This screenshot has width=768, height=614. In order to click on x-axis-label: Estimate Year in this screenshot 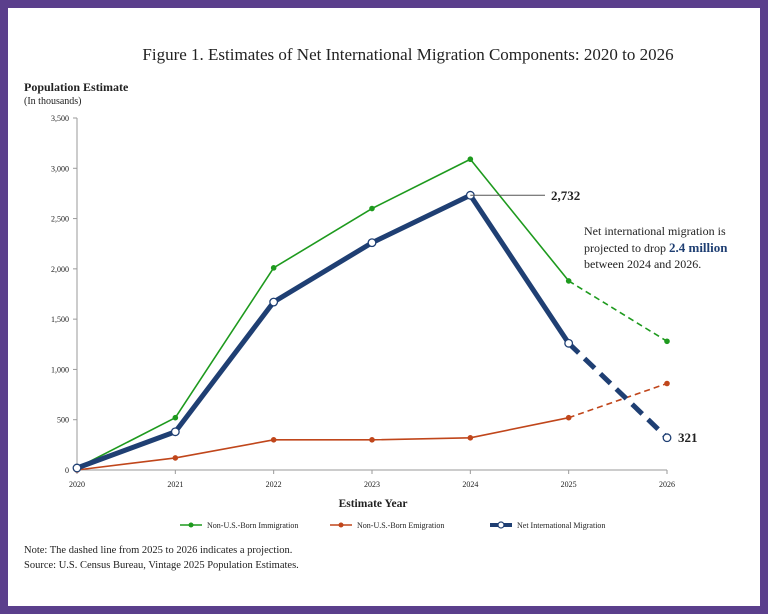, I will do `click(373, 504)`.